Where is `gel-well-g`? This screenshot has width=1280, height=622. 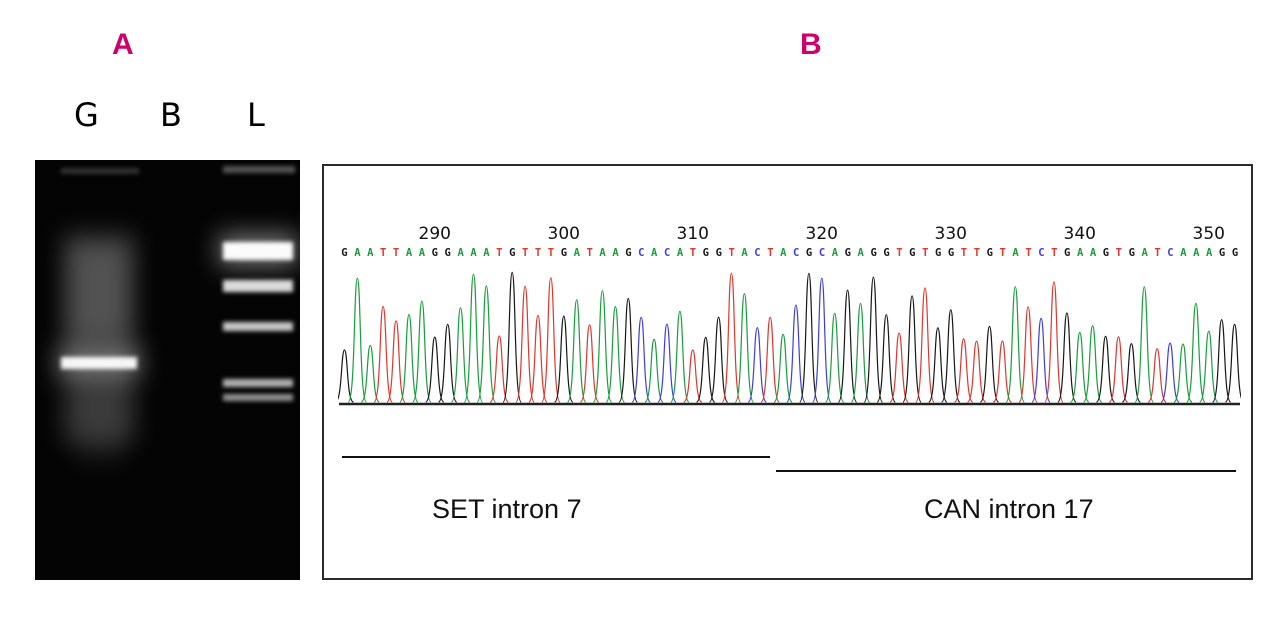 gel-well-g is located at coordinates (100, 171).